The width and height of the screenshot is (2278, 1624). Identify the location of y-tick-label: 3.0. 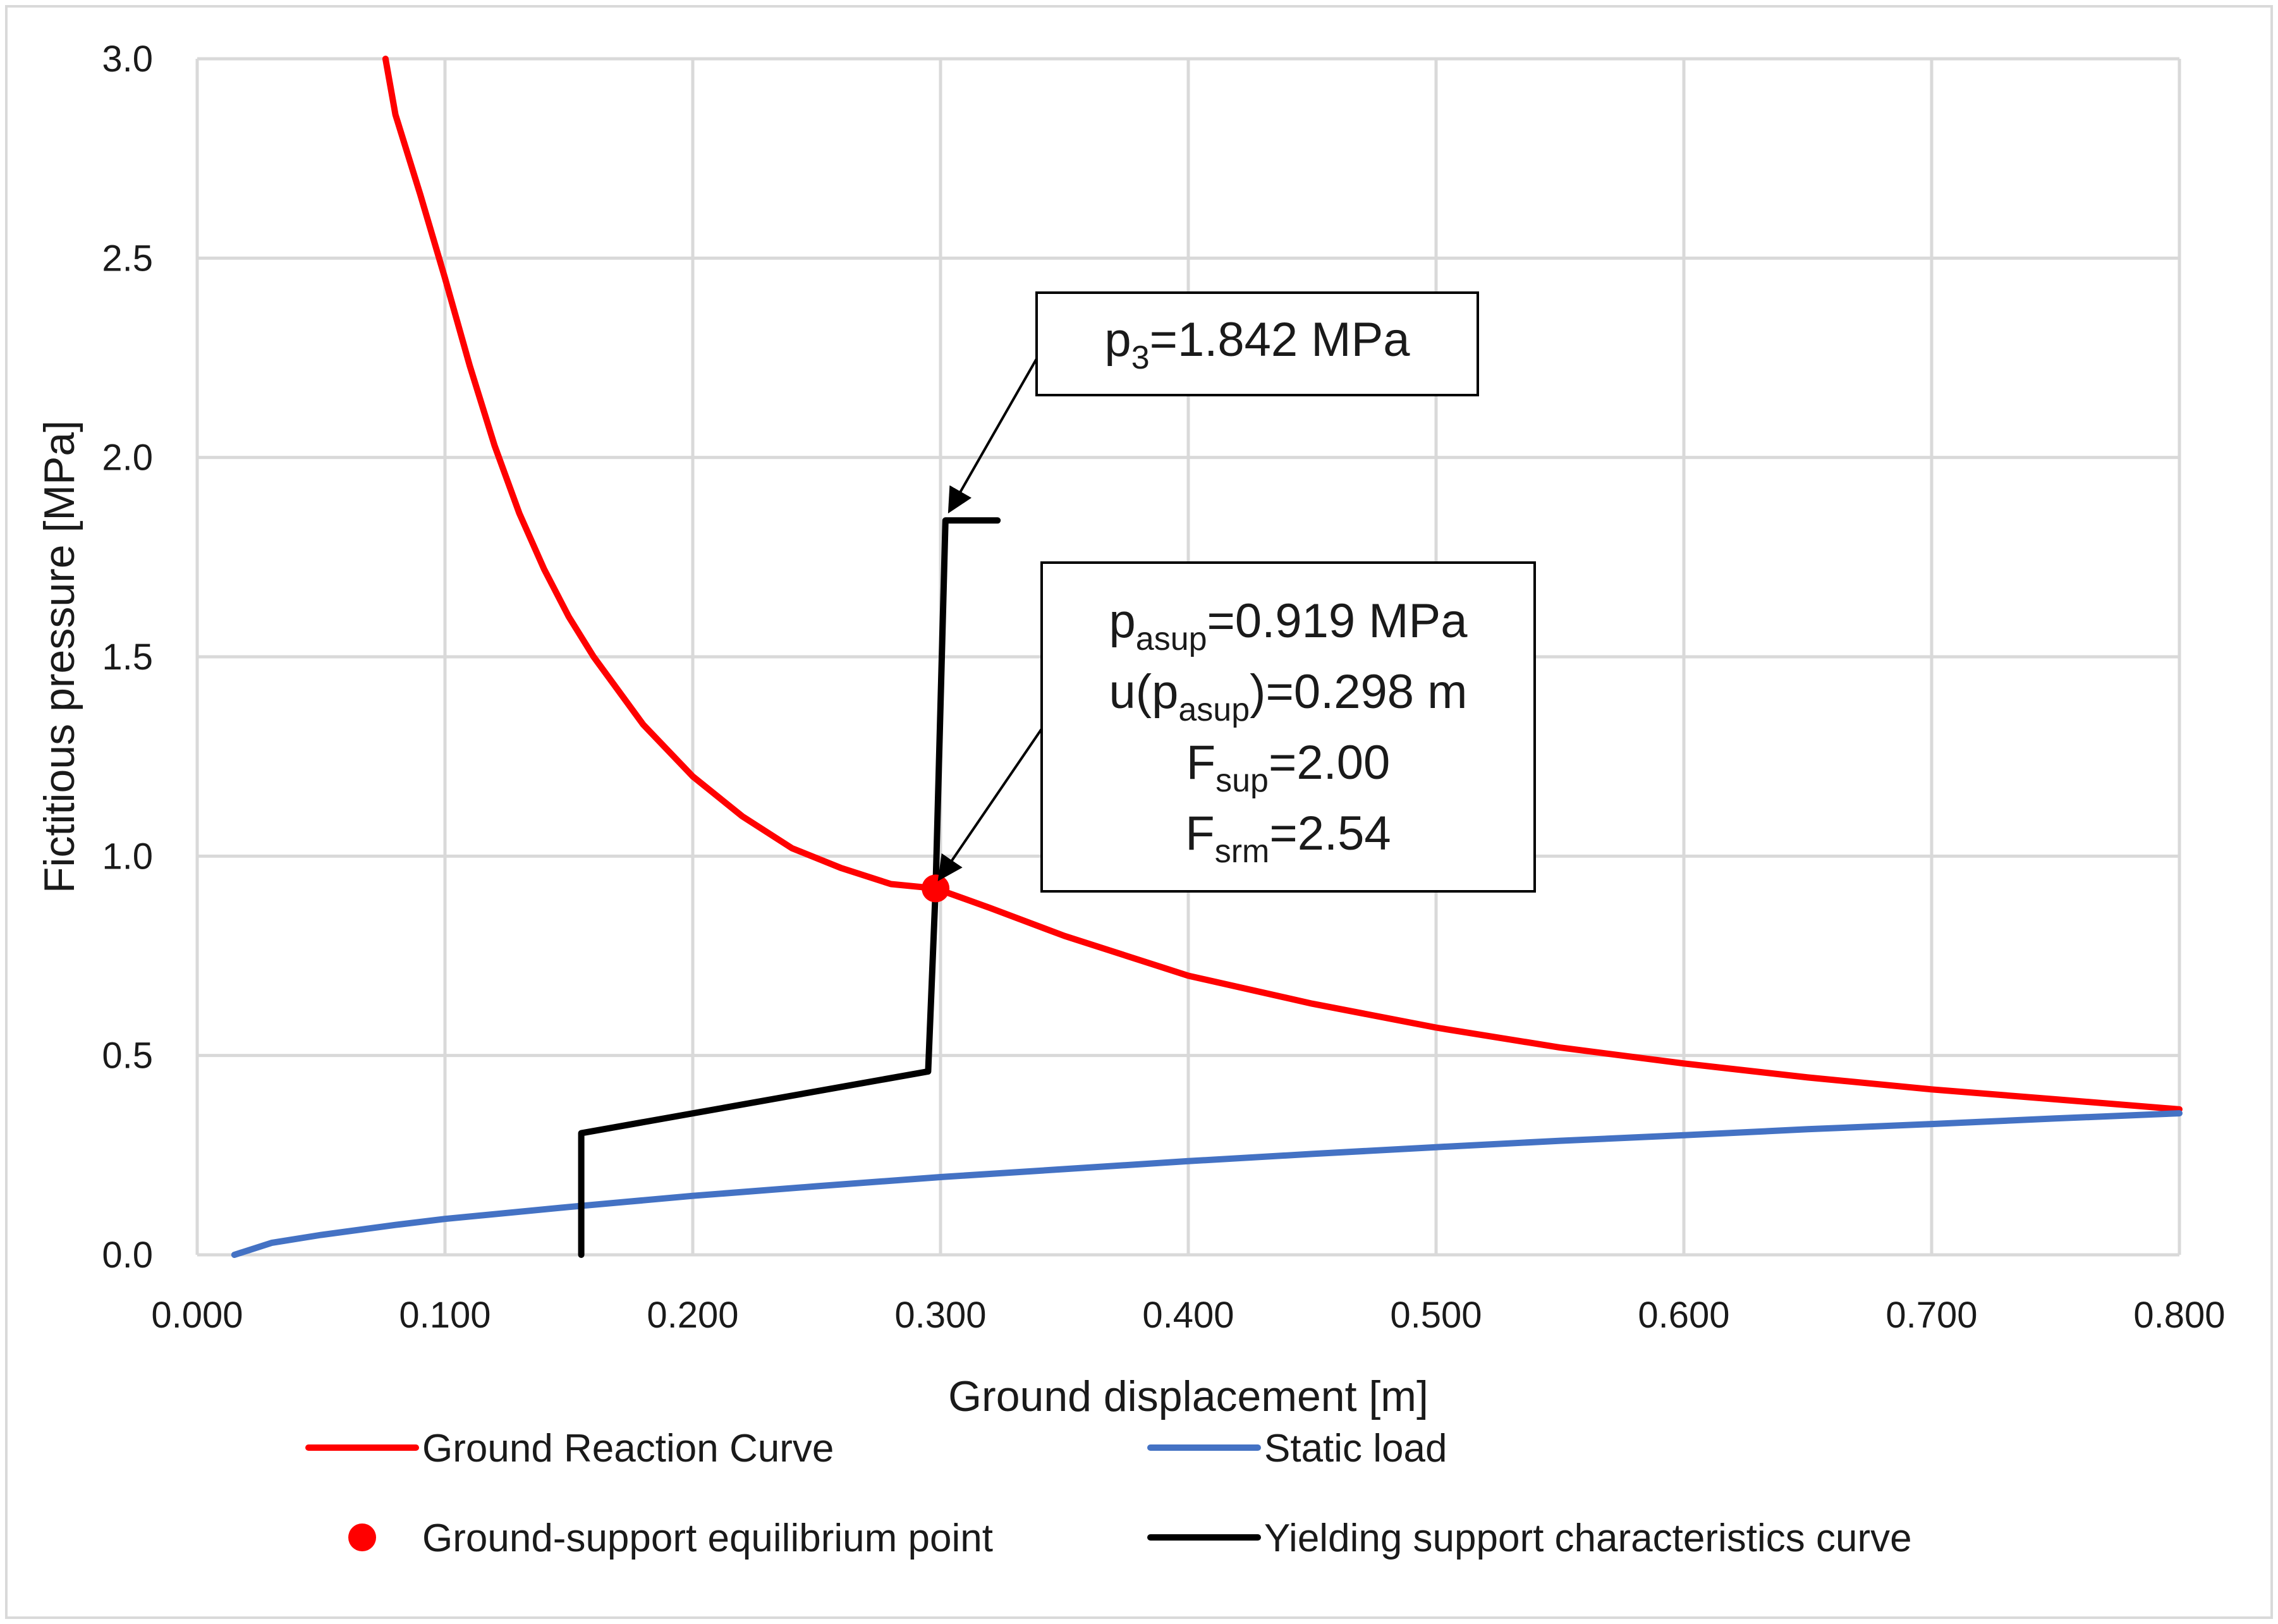
(127, 59).